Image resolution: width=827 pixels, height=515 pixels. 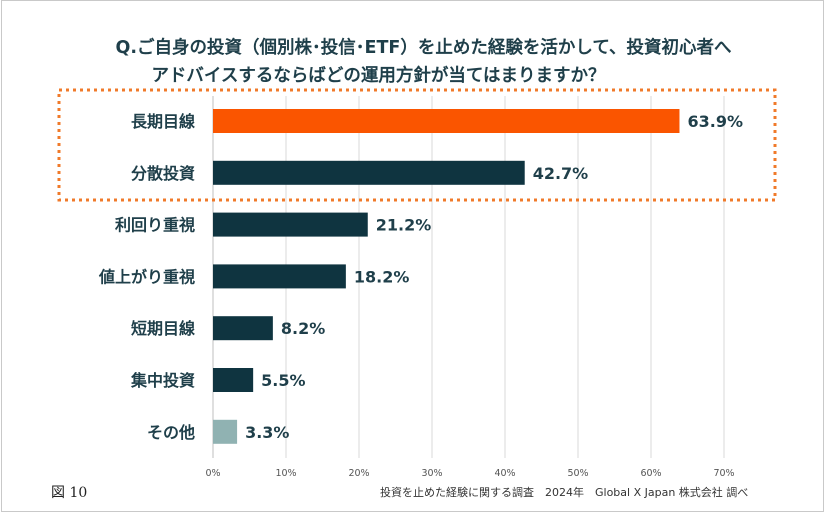 What do you see at coordinates (285, 473) in the screenshot?
I see `x-tick-label: 10%` at bounding box center [285, 473].